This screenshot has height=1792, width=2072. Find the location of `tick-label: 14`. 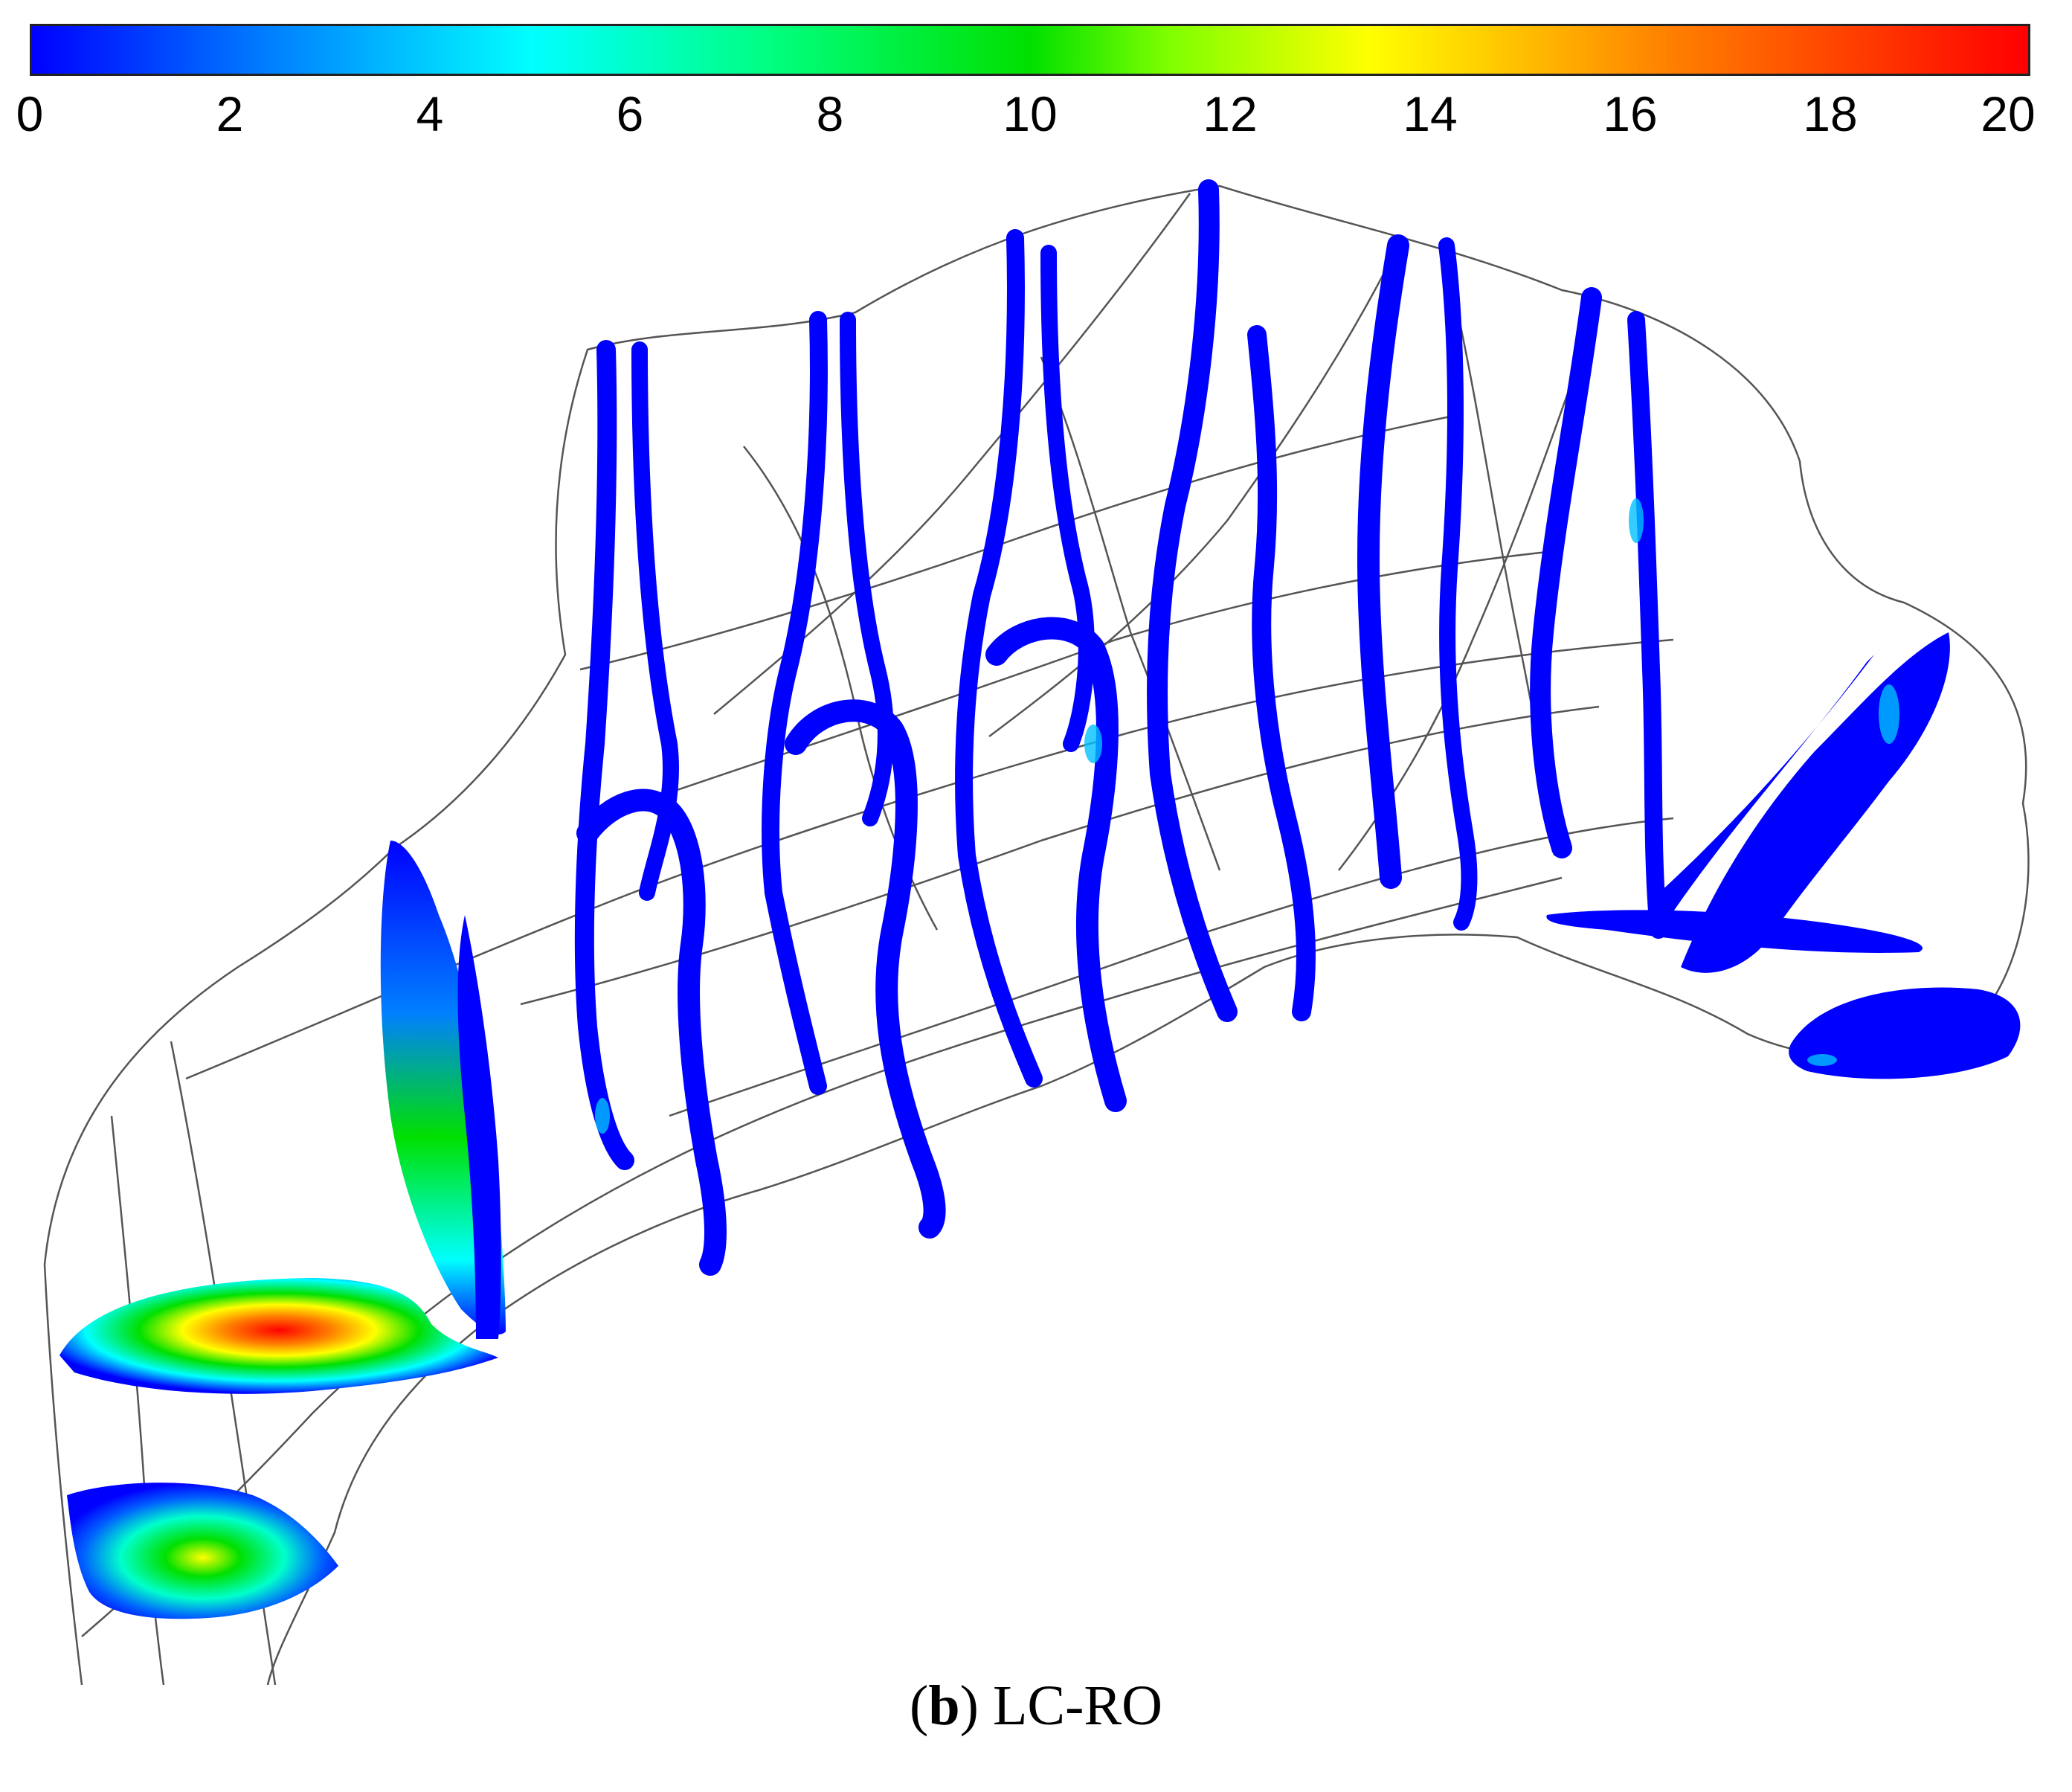

tick-label: 14 is located at coordinates (1430, 114).